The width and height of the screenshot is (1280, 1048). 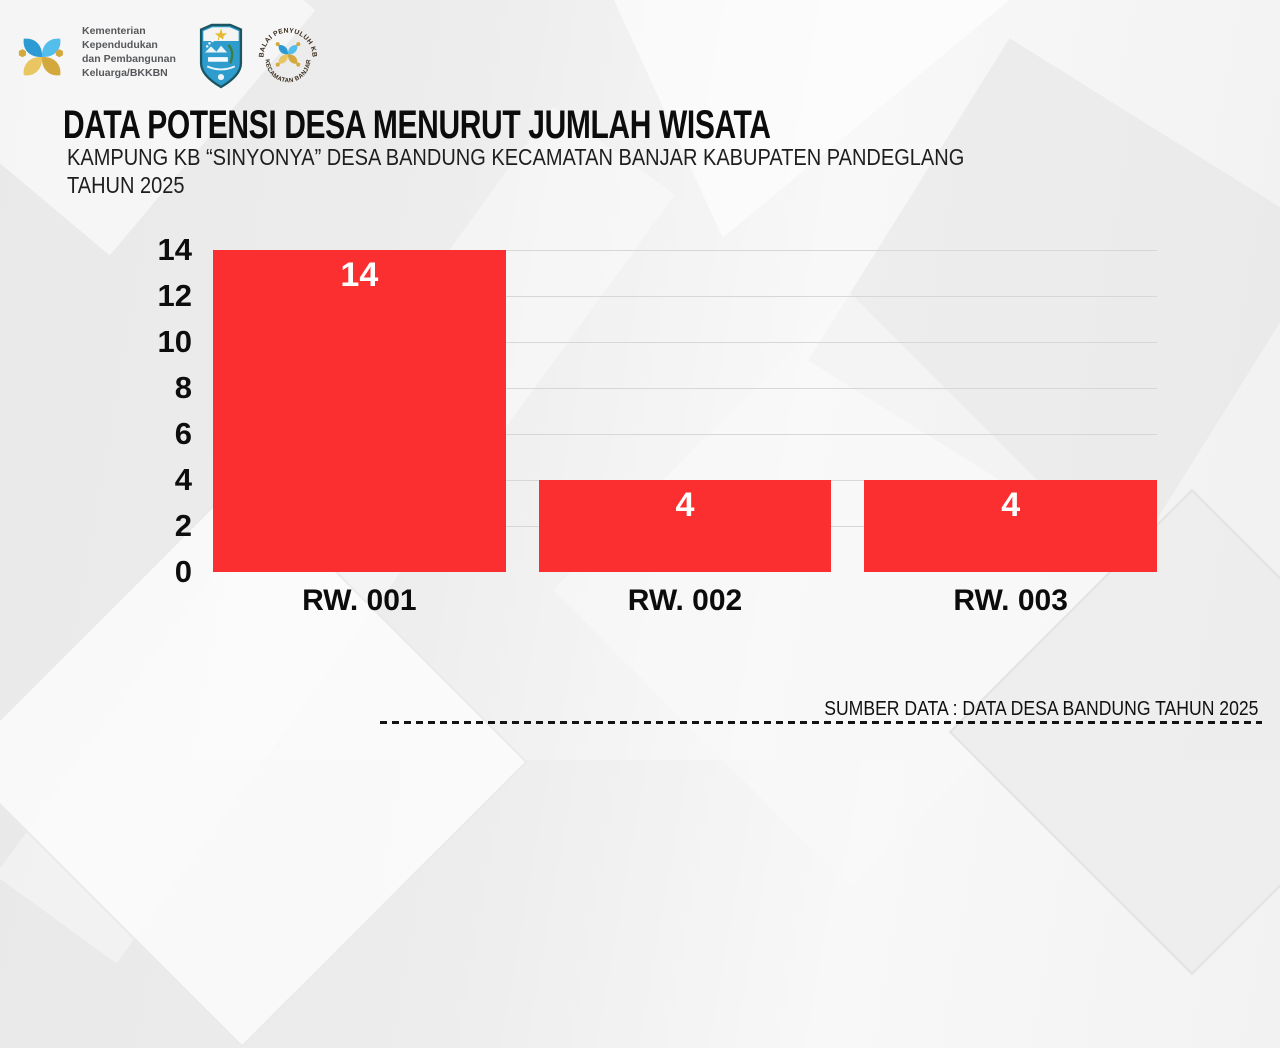 I want to click on x-axis-category-label: RW. 001, so click(x=359, y=600).